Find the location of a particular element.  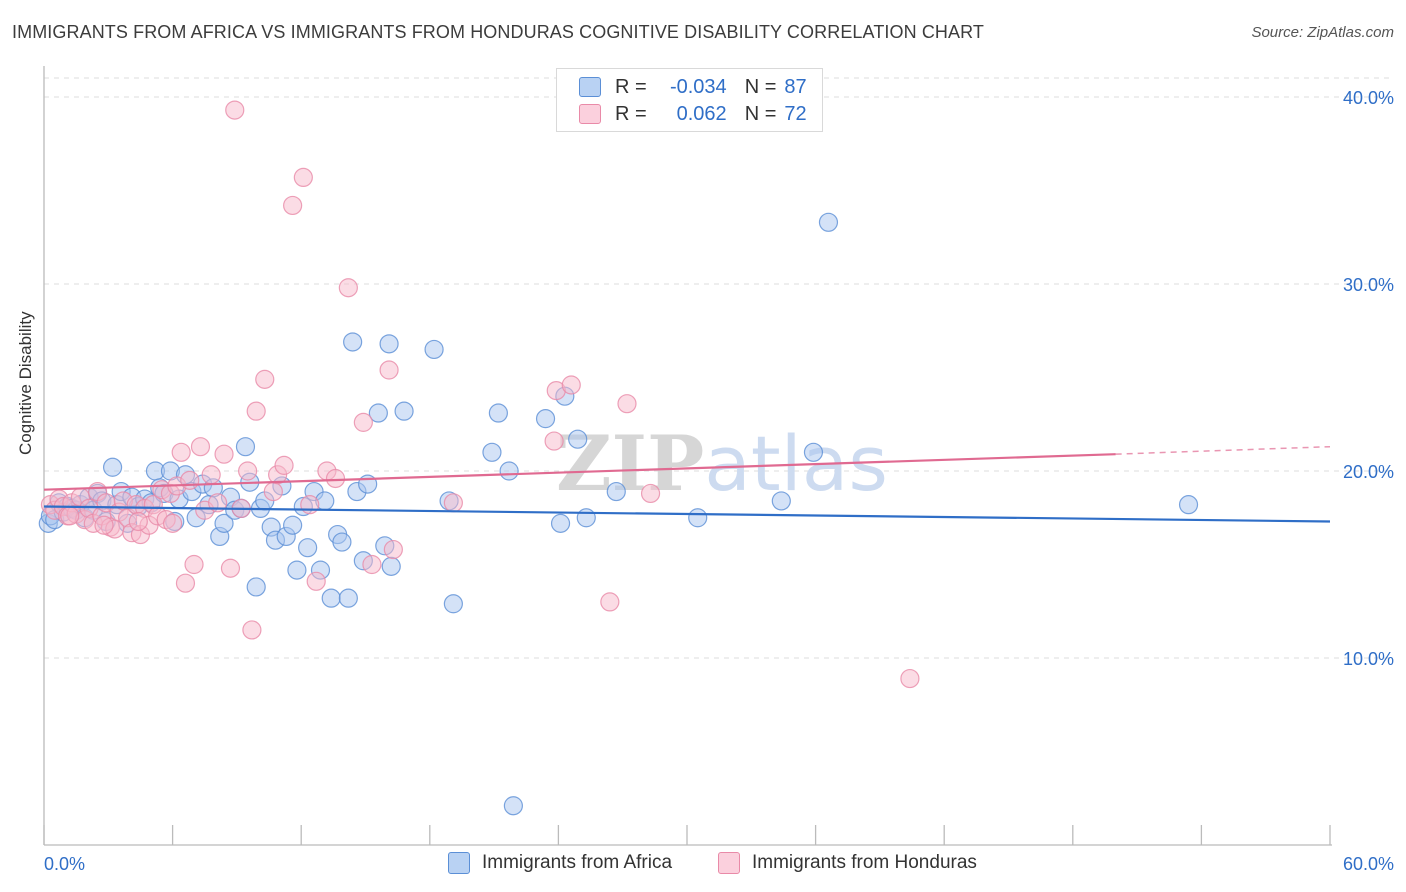

x-tick-label-min: 0.0% is located at coordinates (64, 864).